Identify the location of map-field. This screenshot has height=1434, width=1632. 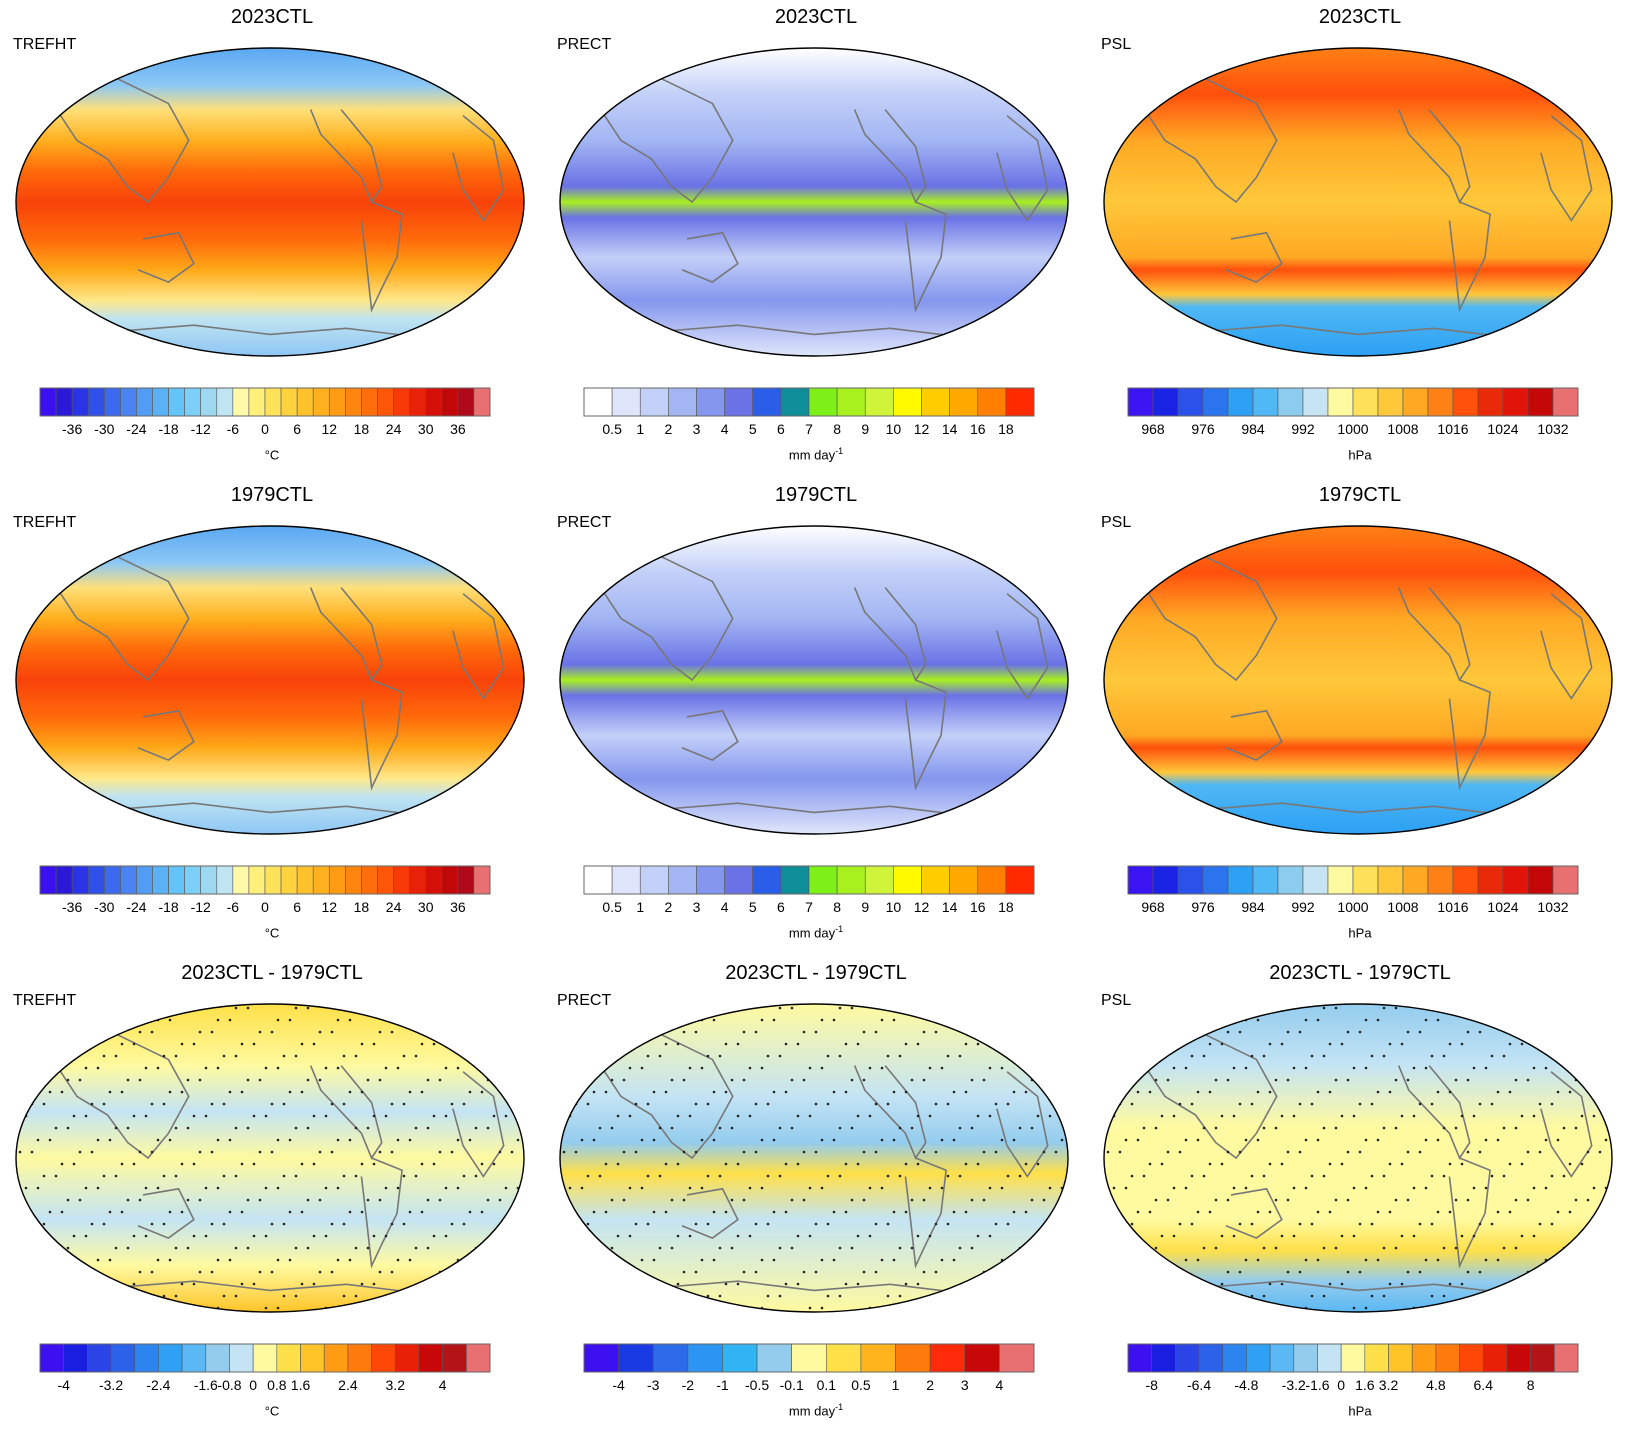
(1358, 680).